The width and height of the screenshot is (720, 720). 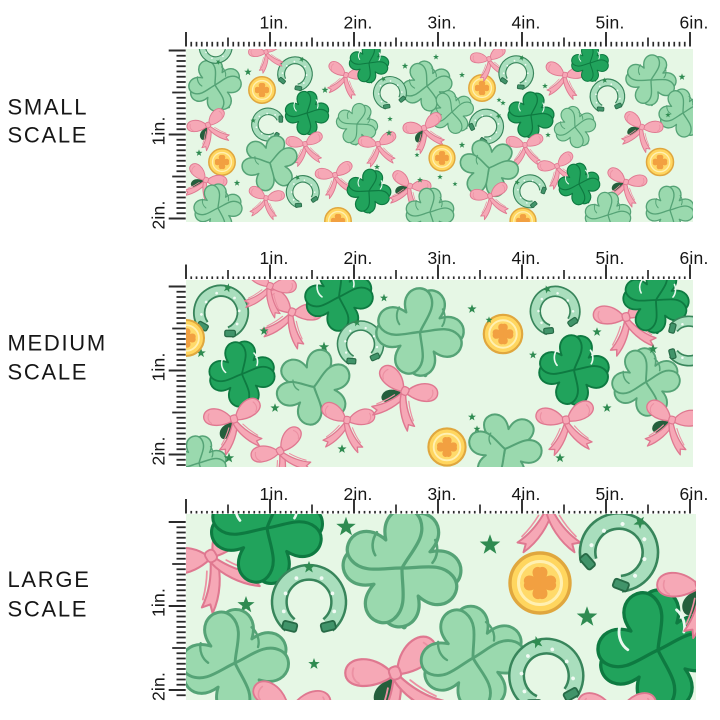 I want to click on svg-text: MEDIUM, so click(x=57, y=343).